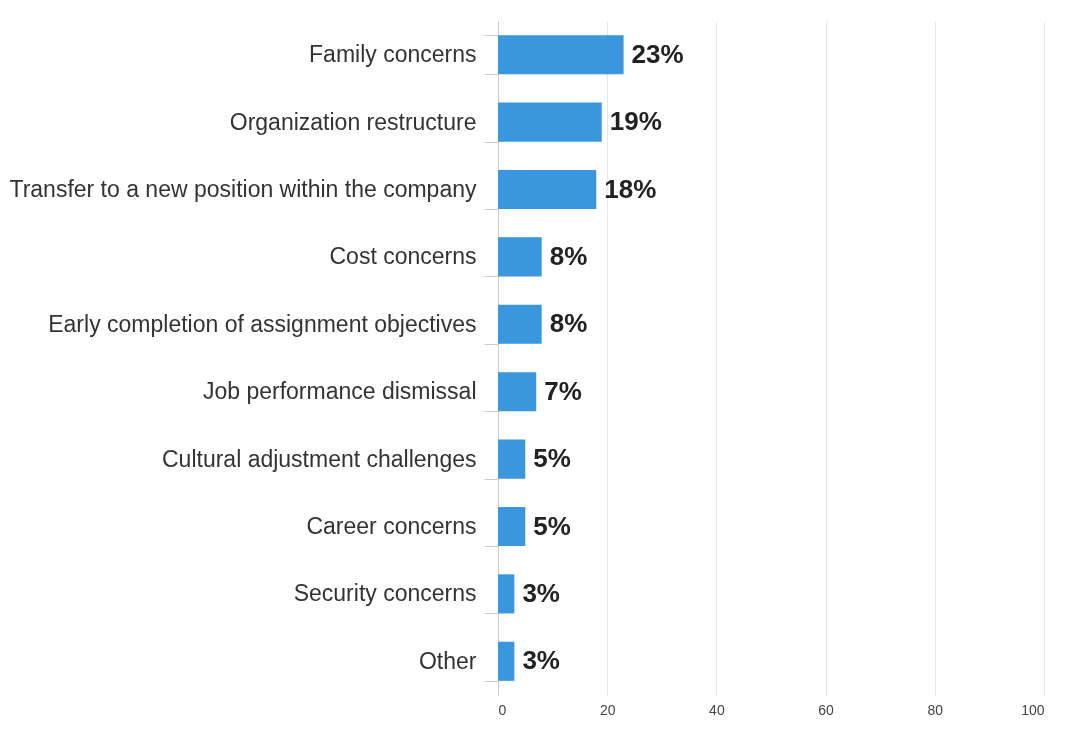 Image resolution: width=1080 pixels, height=731 pixels. What do you see at coordinates (635, 121) in the screenshot?
I see `data-label: 19%` at bounding box center [635, 121].